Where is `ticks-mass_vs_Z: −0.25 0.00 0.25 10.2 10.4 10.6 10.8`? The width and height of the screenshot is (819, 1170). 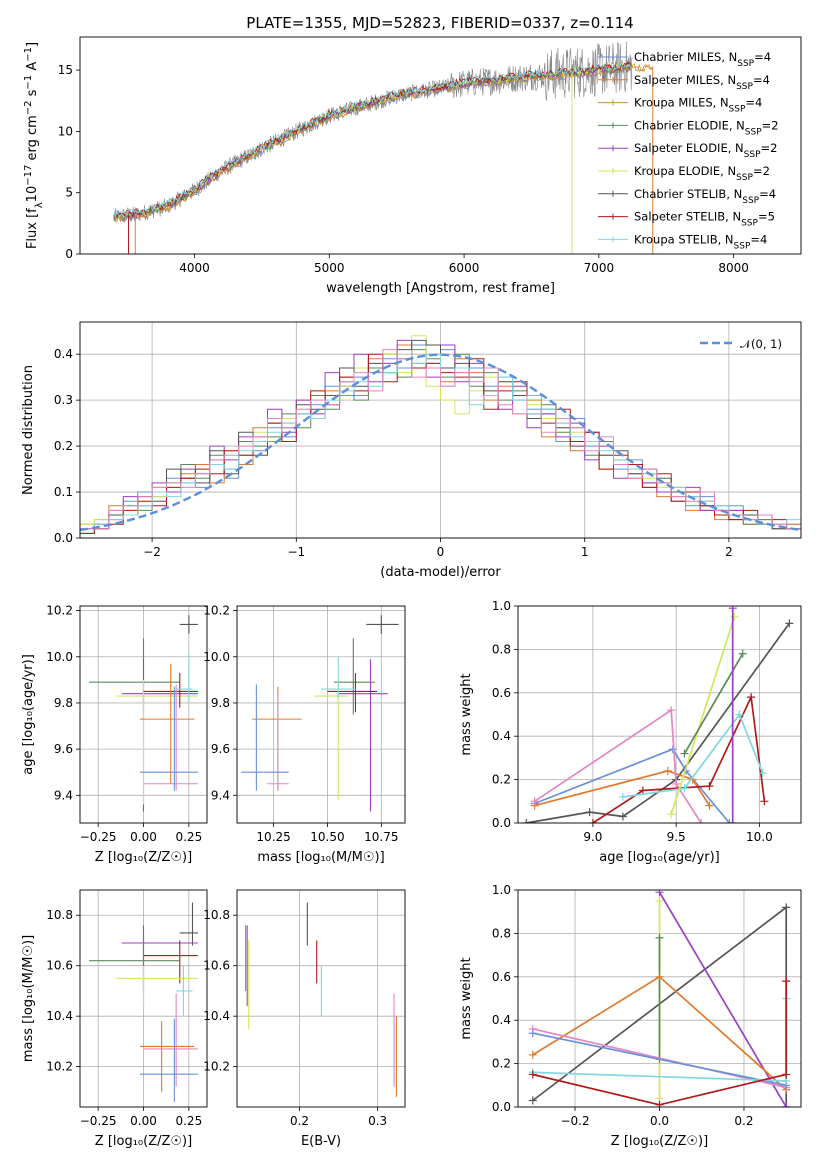
ticks-mass_vs_Z: −0.25 0.00 0.25 10.2 10.4 10.6 10.8 is located at coordinates (124, 1018).